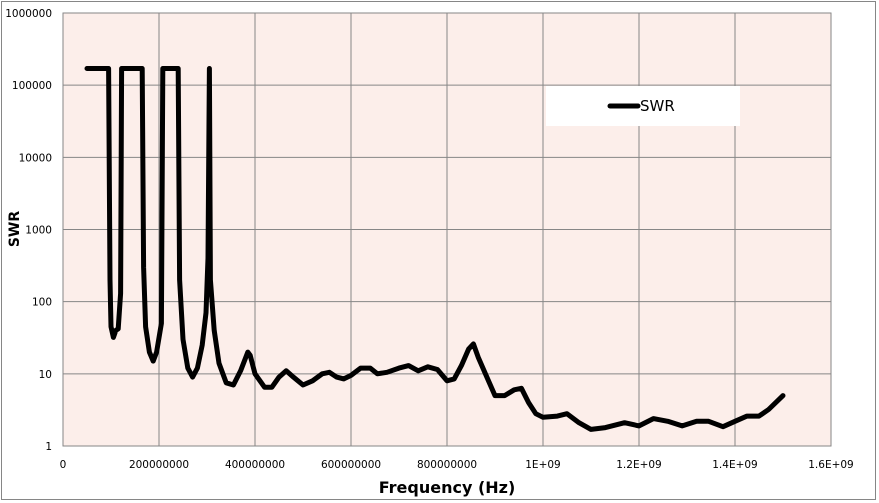  Describe the element at coordinates (351, 465) in the screenshot. I see `x-tick-label: 600000000` at that location.